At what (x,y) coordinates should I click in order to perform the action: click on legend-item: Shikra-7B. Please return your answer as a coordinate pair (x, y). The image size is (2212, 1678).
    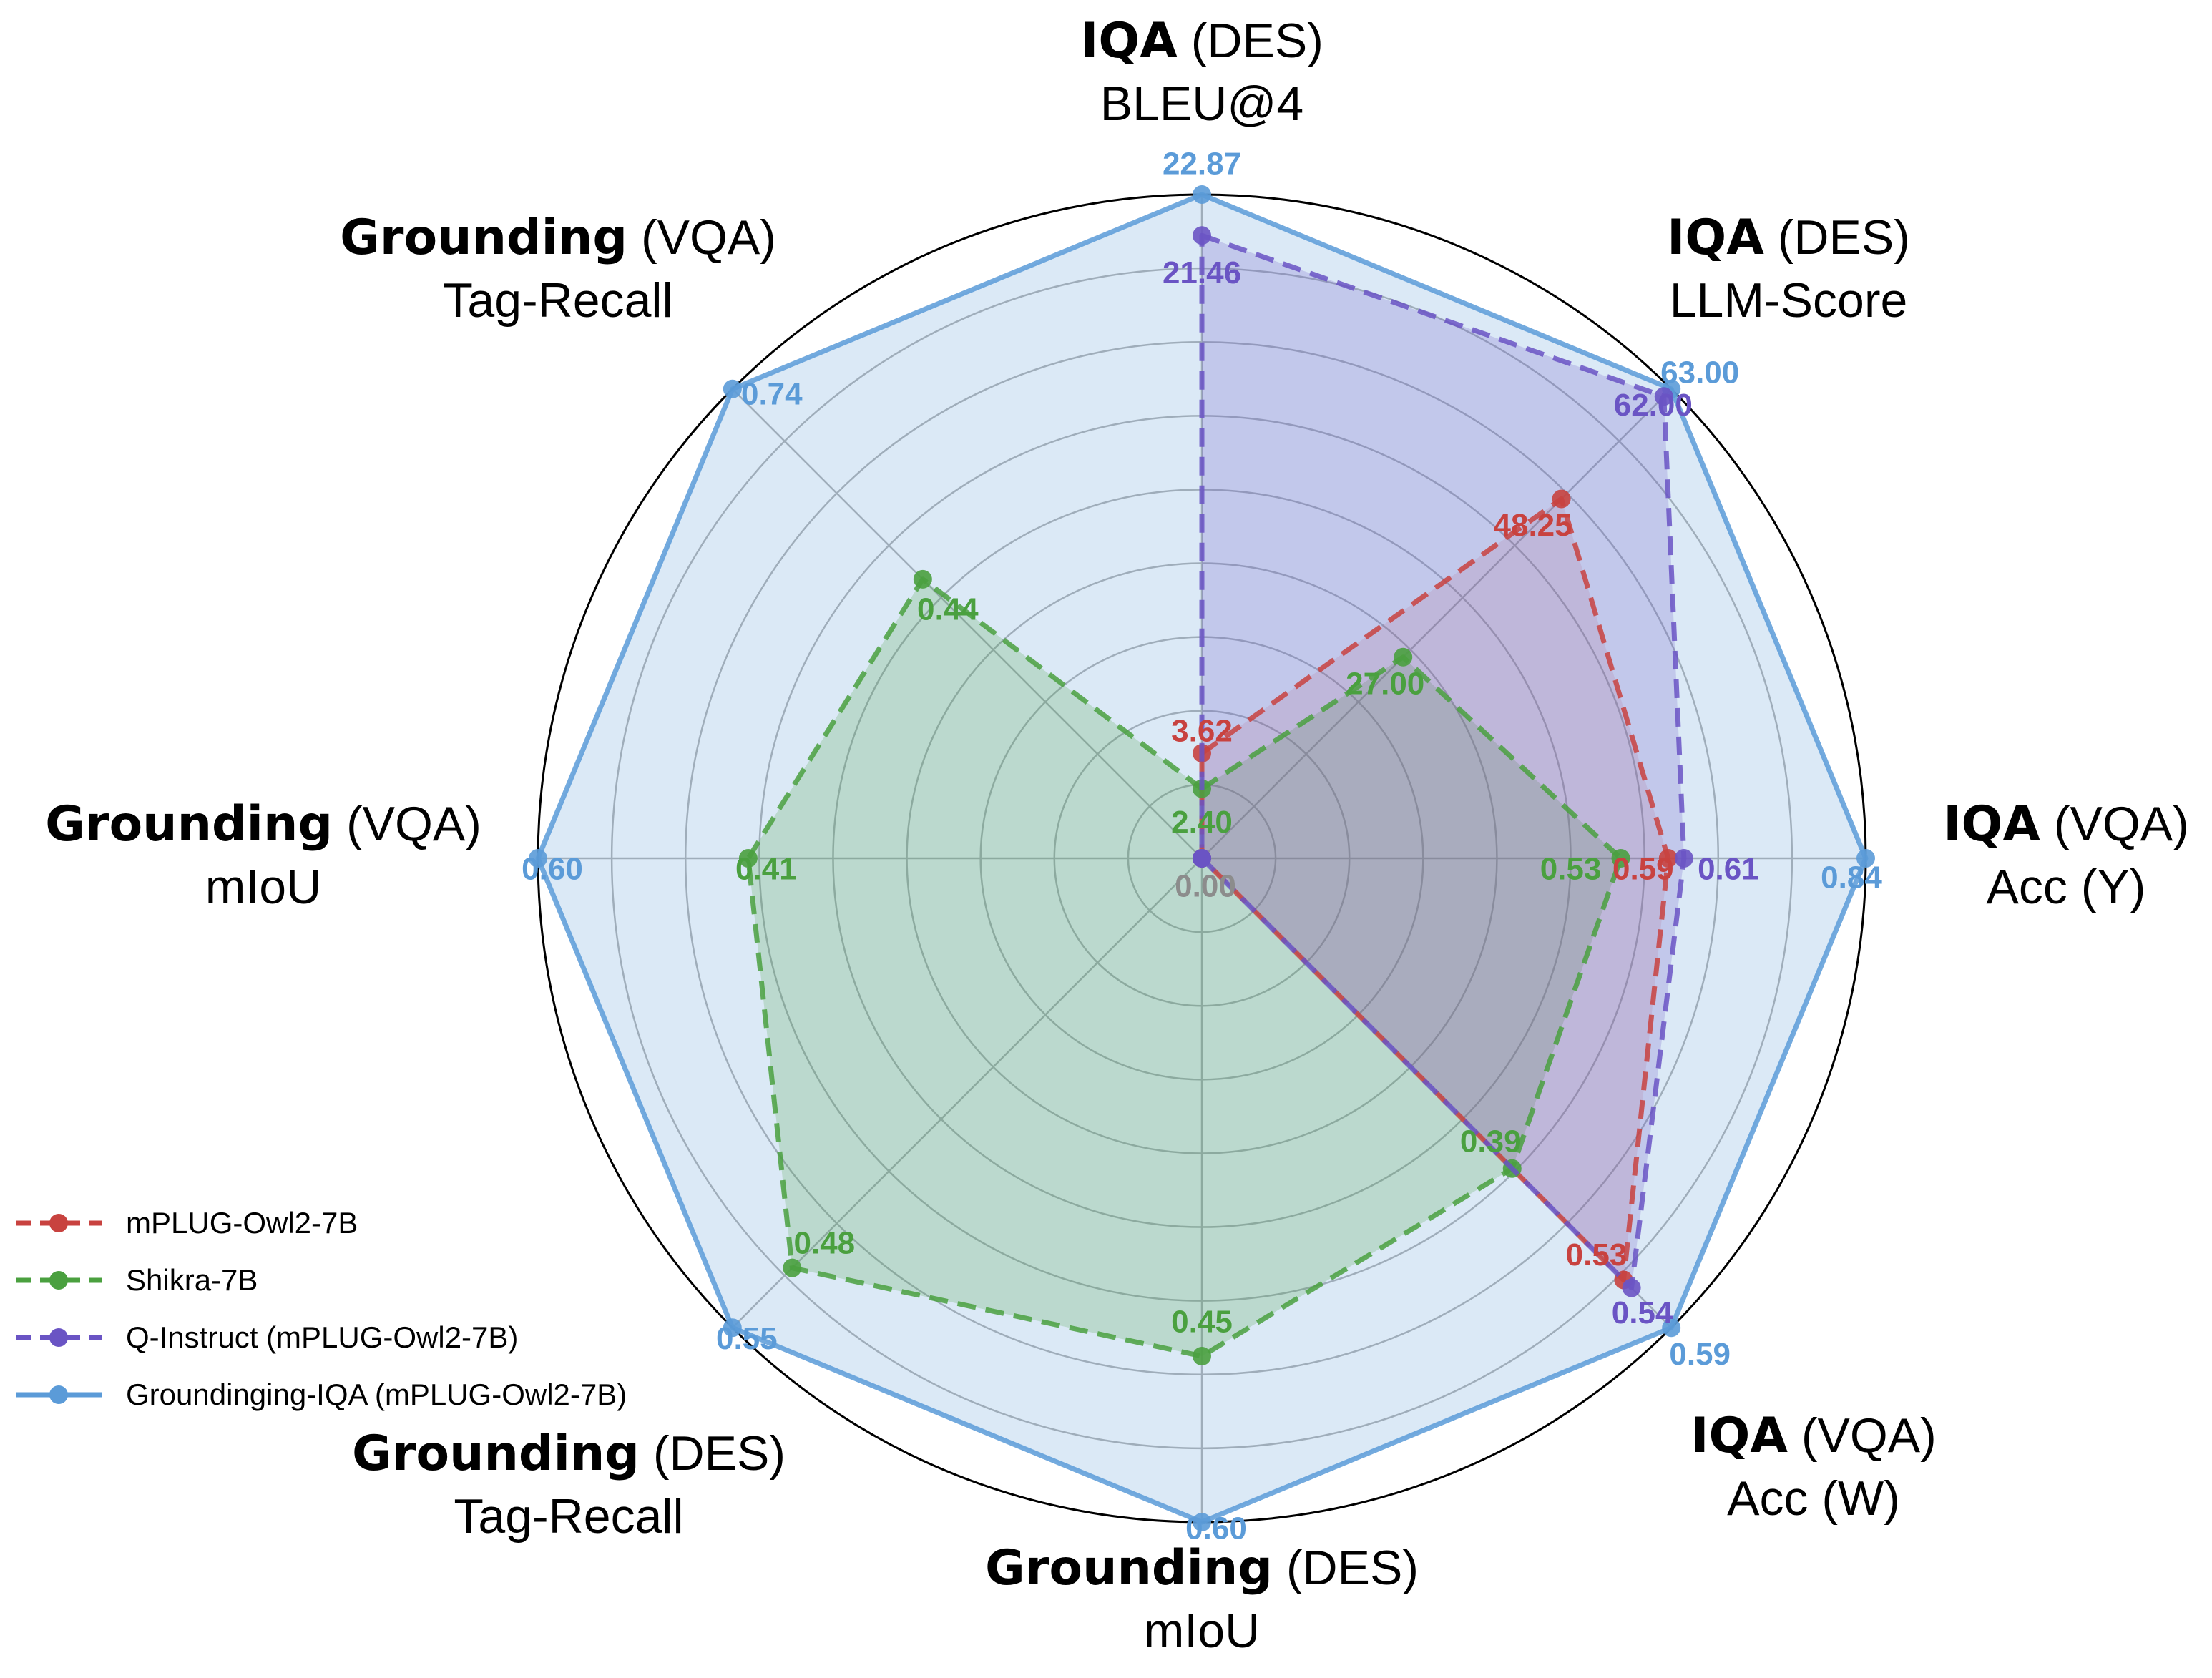
    Looking at the image, I should click on (413, 1280).